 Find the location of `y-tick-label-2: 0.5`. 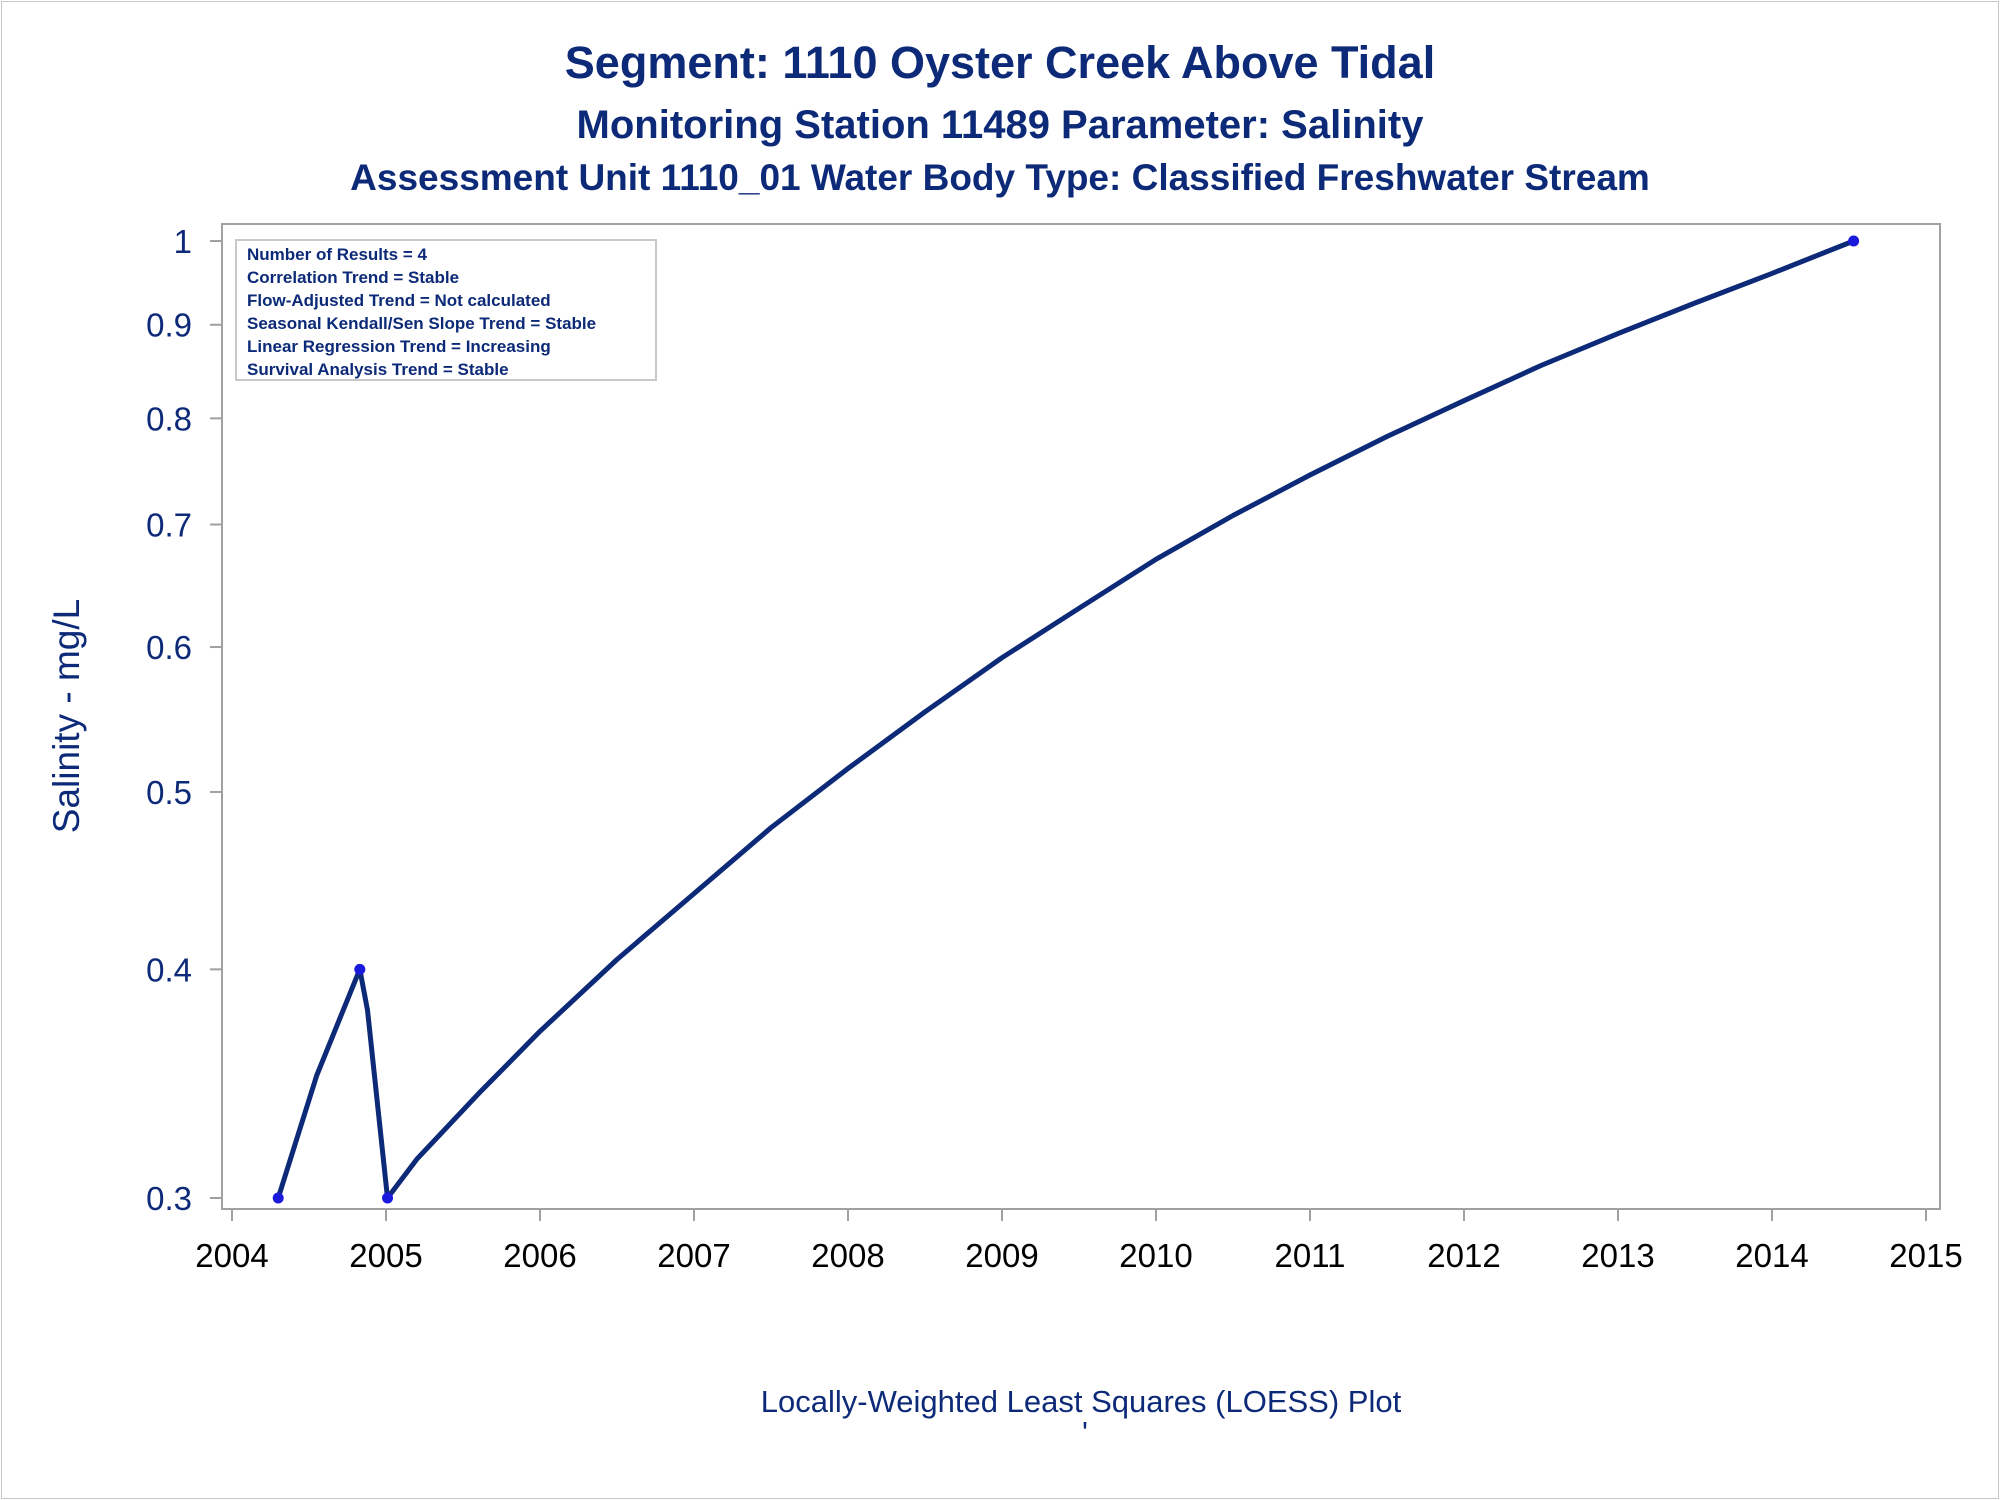

y-tick-label-2: 0.5 is located at coordinates (169, 792).